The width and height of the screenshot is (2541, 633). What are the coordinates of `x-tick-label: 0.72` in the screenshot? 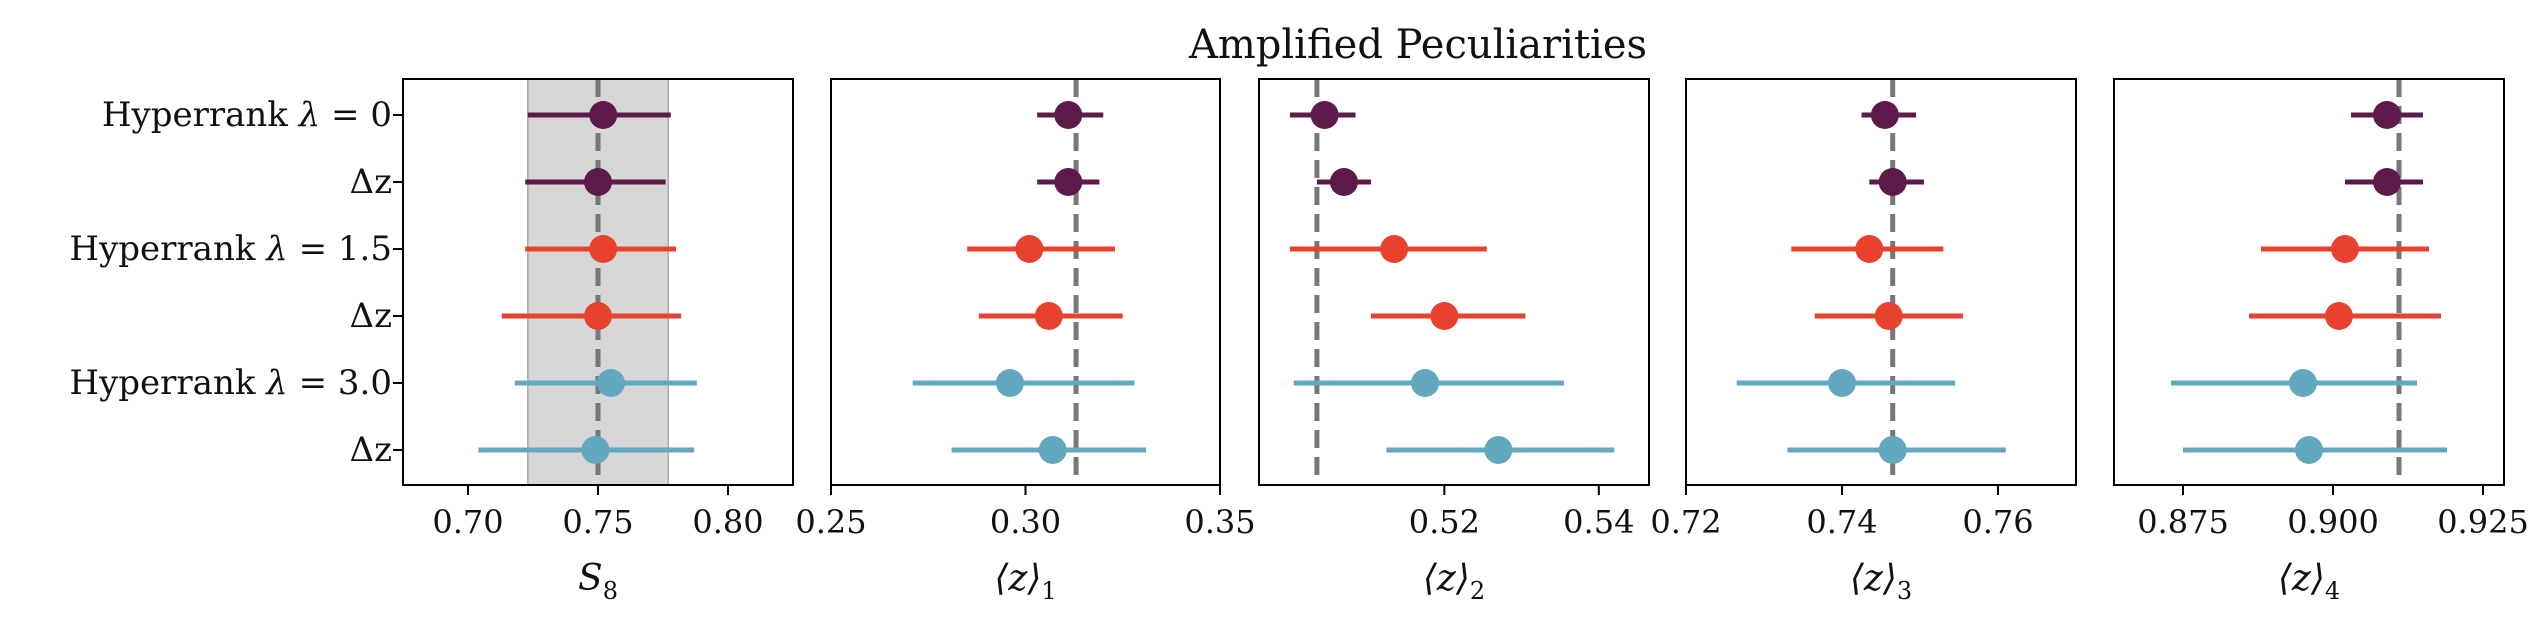 It's located at (1685, 522).